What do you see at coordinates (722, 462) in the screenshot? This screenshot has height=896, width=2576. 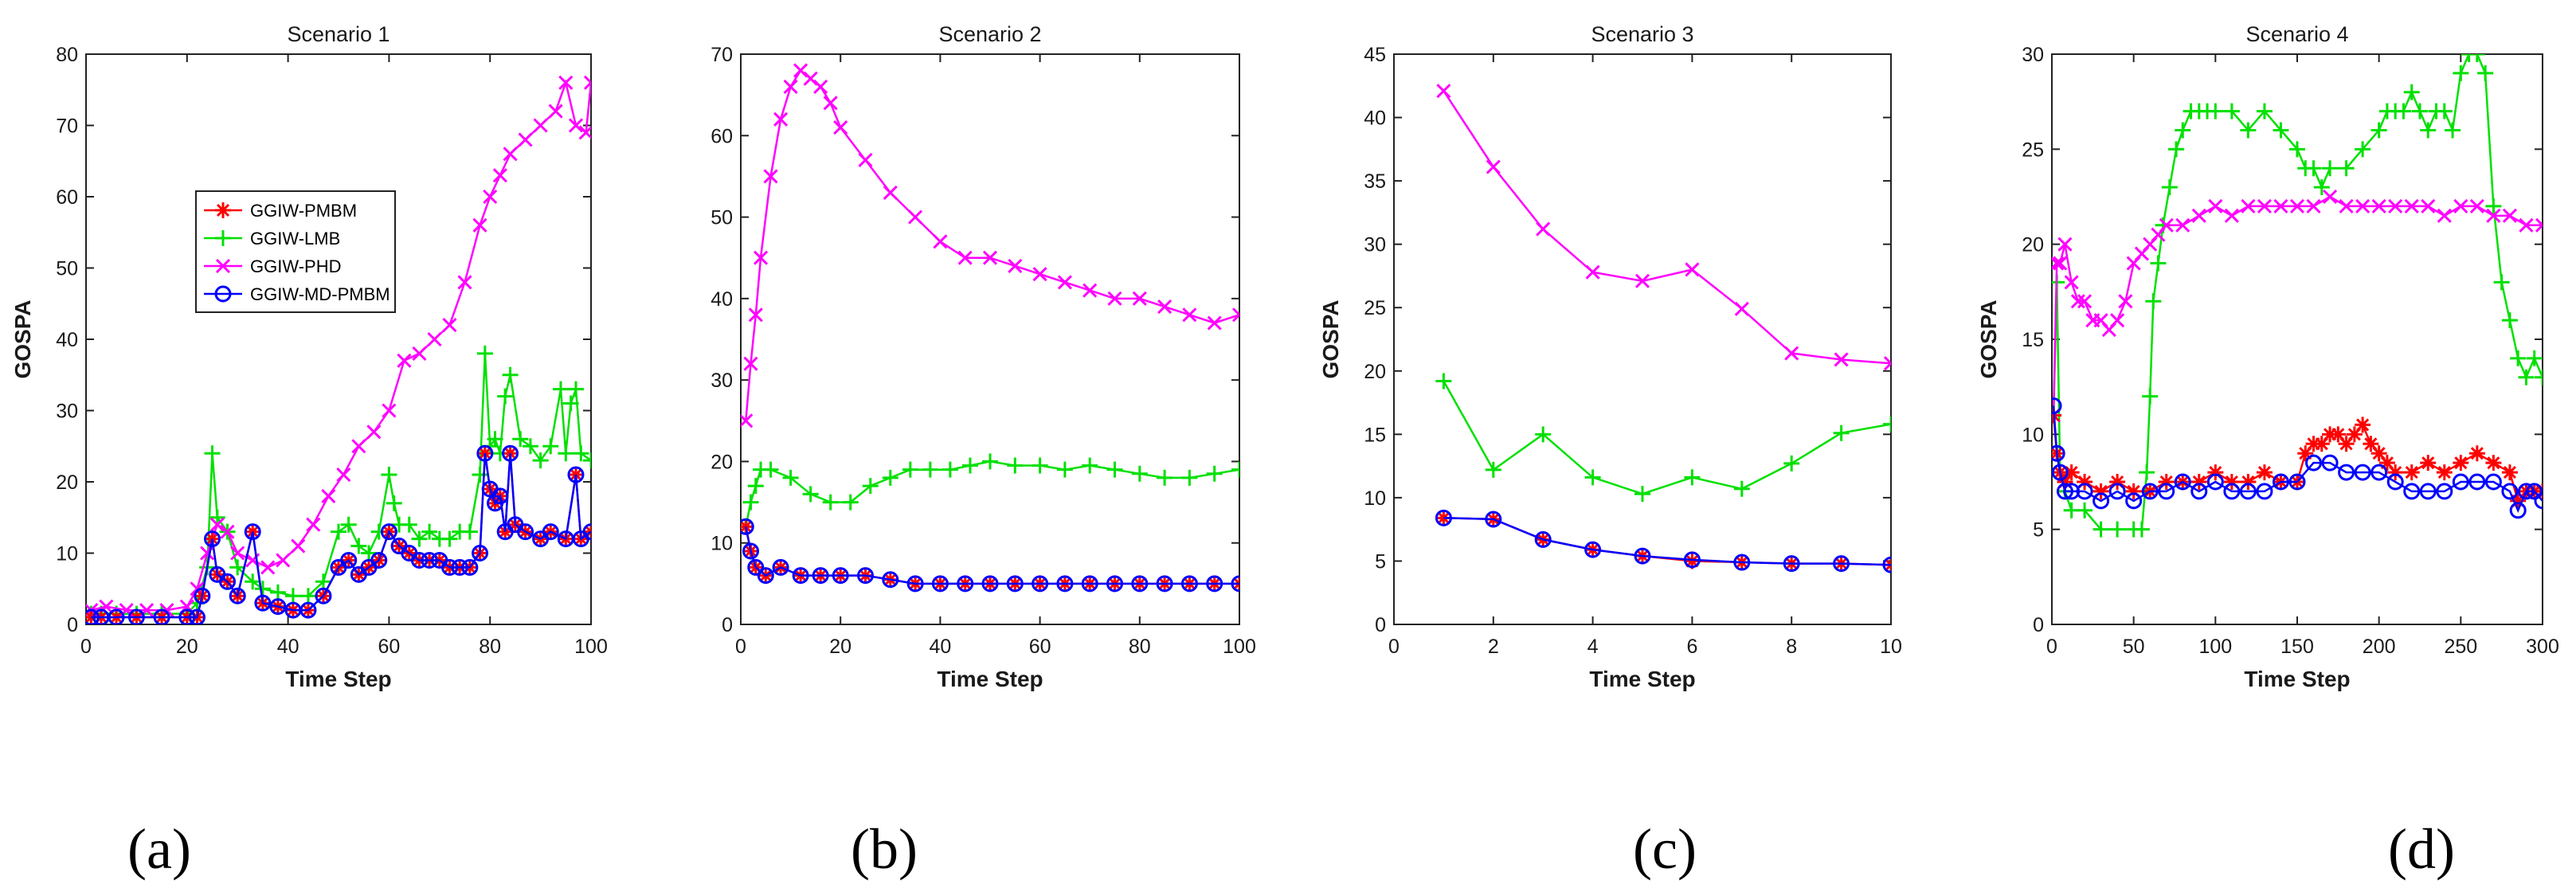 I see `y-tick-label: 20` at bounding box center [722, 462].